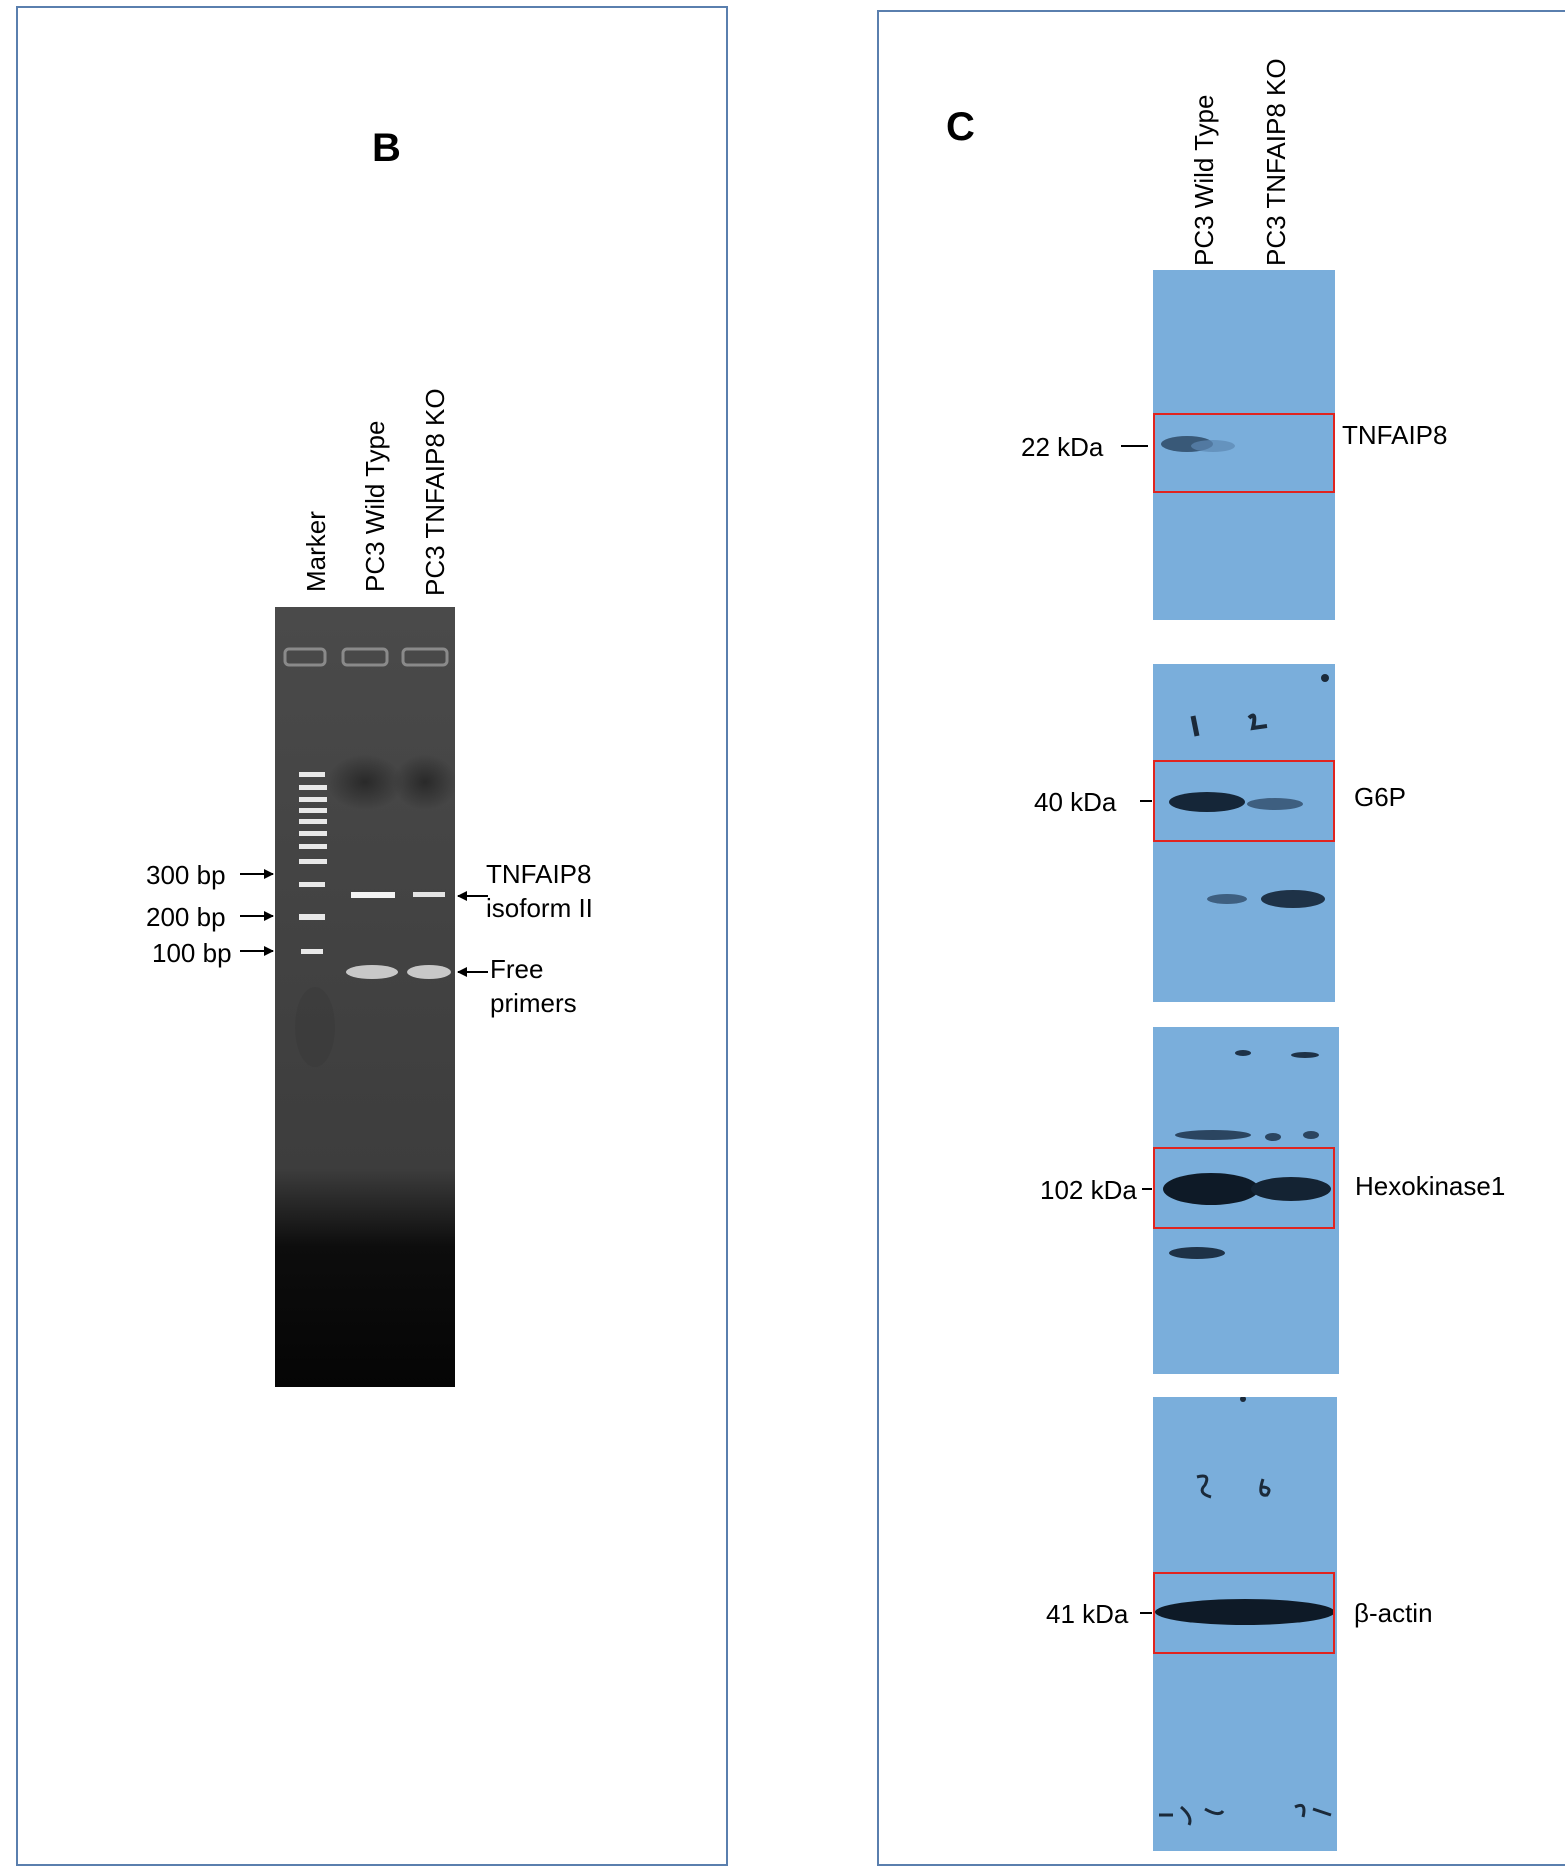 Image resolution: width=1565 pixels, height=1866 pixels. What do you see at coordinates (539, 908) in the screenshot?
I see `band-label-isoform: isoform II` at bounding box center [539, 908].